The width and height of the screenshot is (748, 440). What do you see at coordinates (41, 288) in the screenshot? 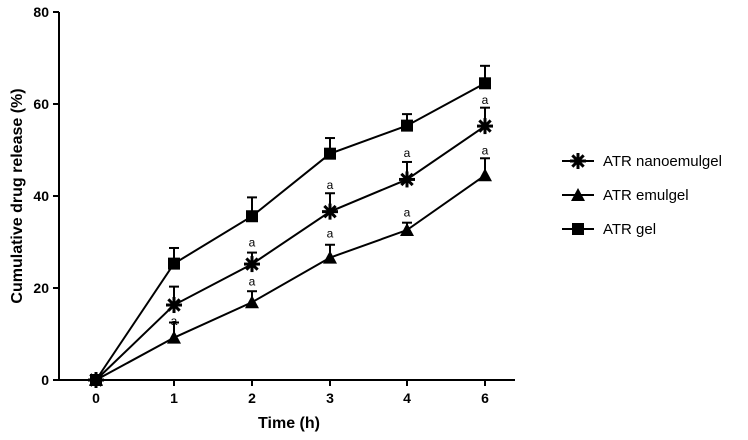
I see `y-tick-label: 20` at bounding box center [41, 288].